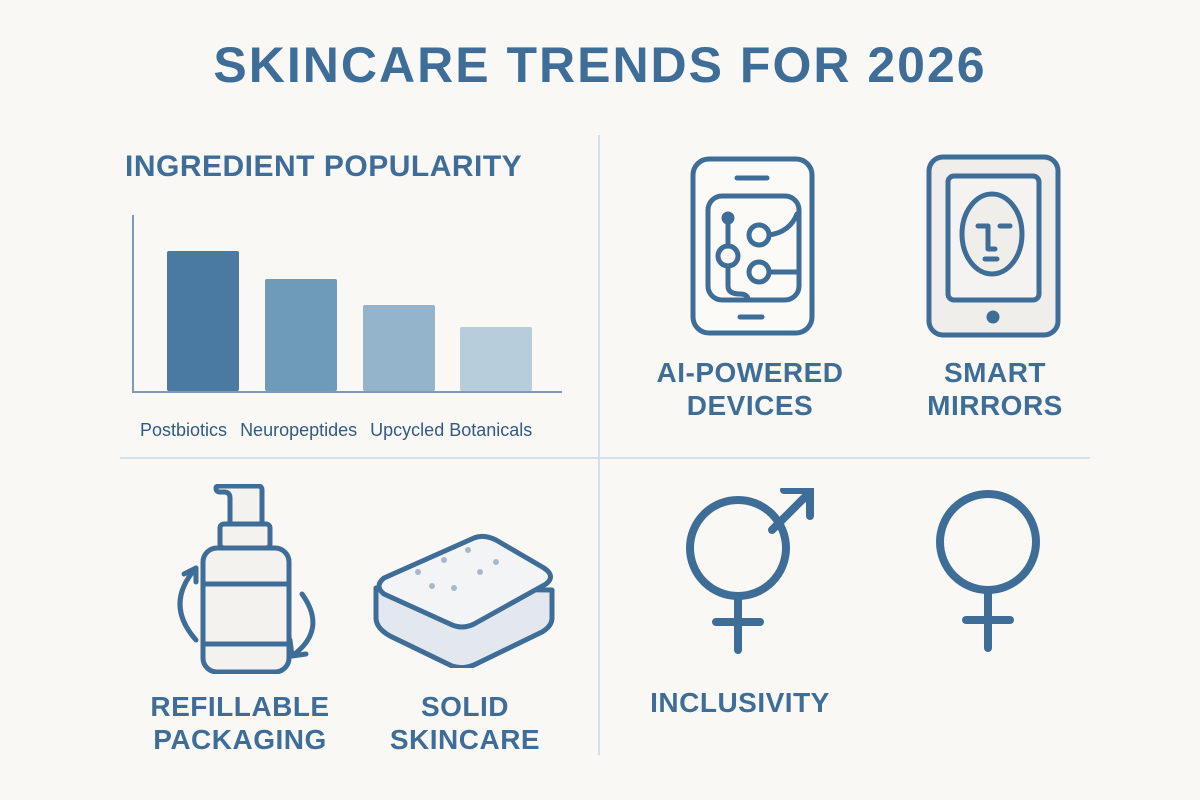  I want to click on ingredient-popularity-heading: INGREDIENT POPULARITY, so click(324, 166).